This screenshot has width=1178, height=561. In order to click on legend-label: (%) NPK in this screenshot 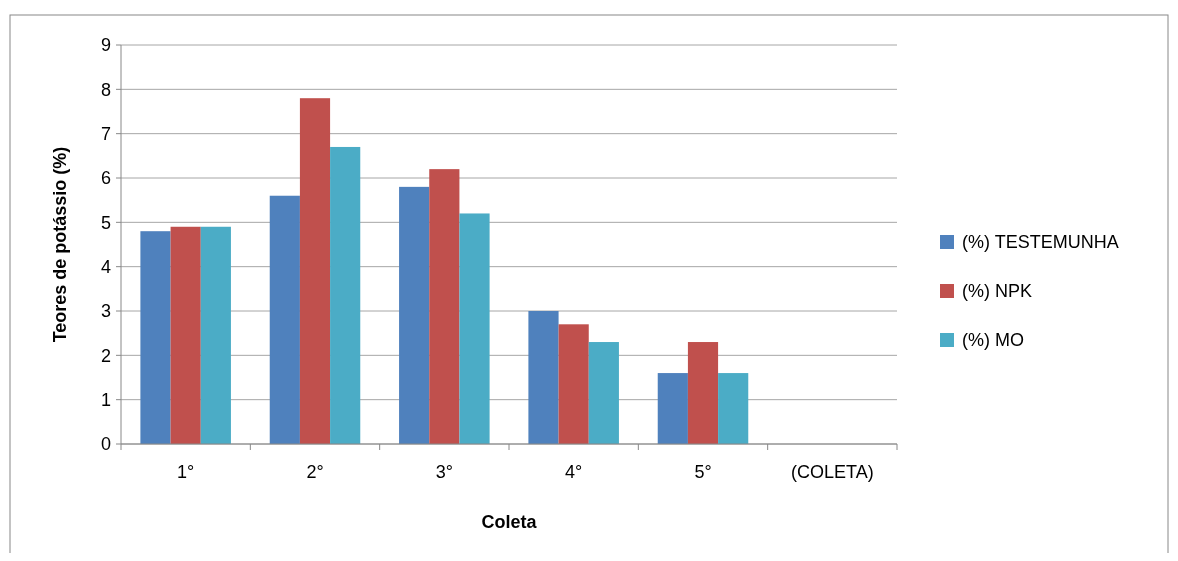, I will do `click(997, 291)`.